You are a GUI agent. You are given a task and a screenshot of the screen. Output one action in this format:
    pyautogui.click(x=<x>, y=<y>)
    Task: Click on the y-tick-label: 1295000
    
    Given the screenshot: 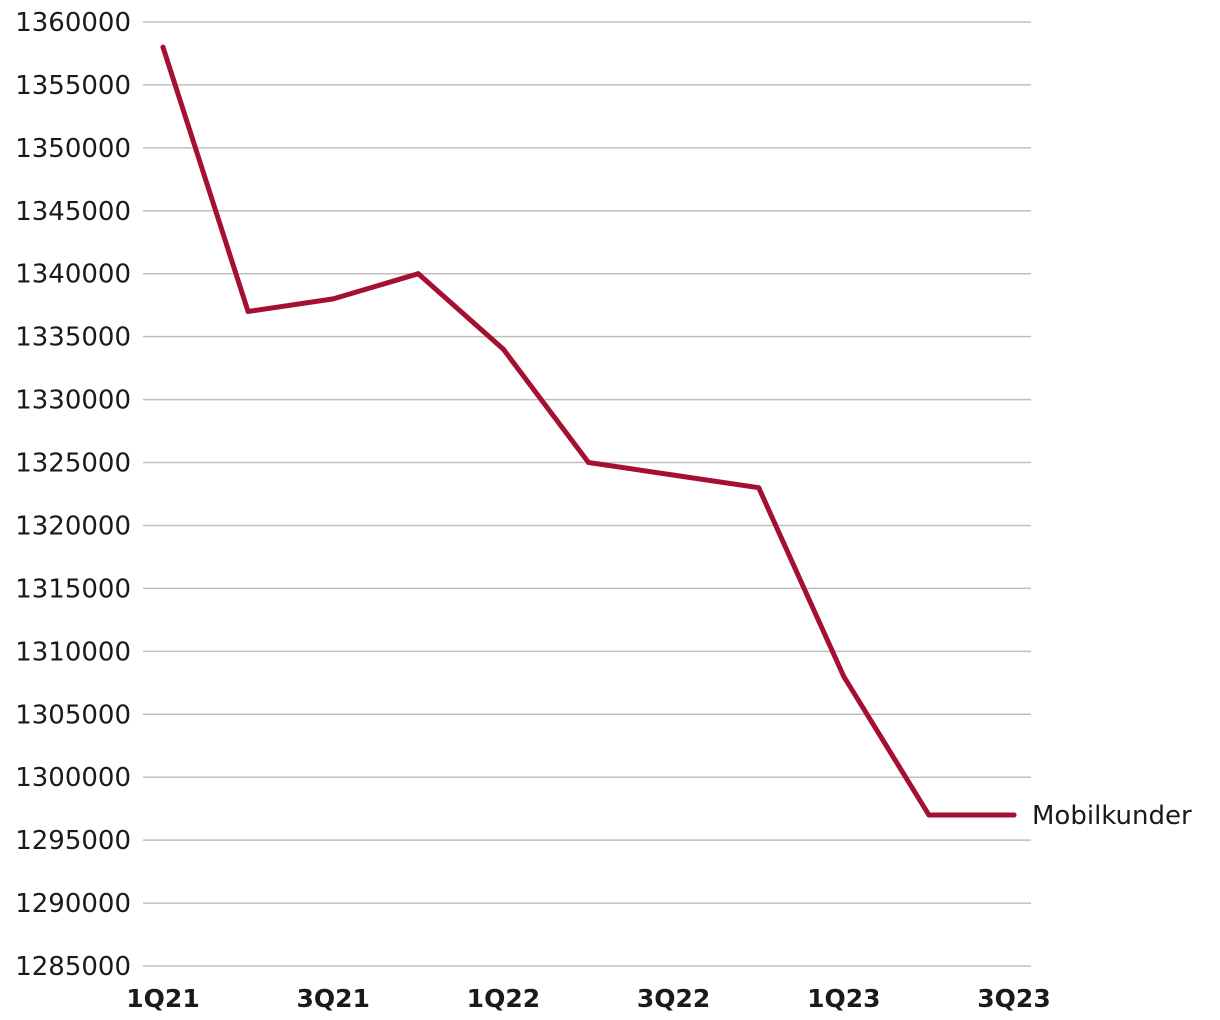 What is the action you would take?
    pyautogui.click(x=73, y=841)
    